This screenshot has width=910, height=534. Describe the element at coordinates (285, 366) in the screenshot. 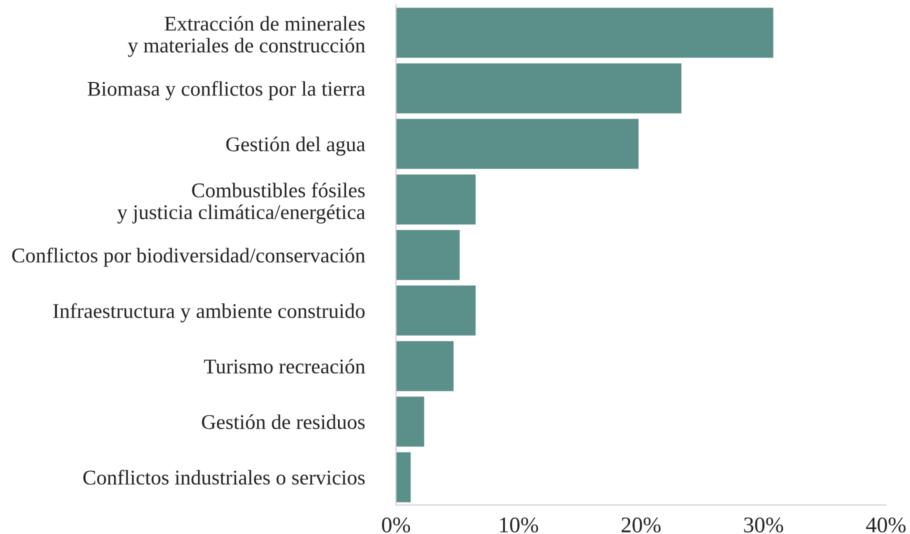

I see `y-tick-label: Turismo recreación` at that location.